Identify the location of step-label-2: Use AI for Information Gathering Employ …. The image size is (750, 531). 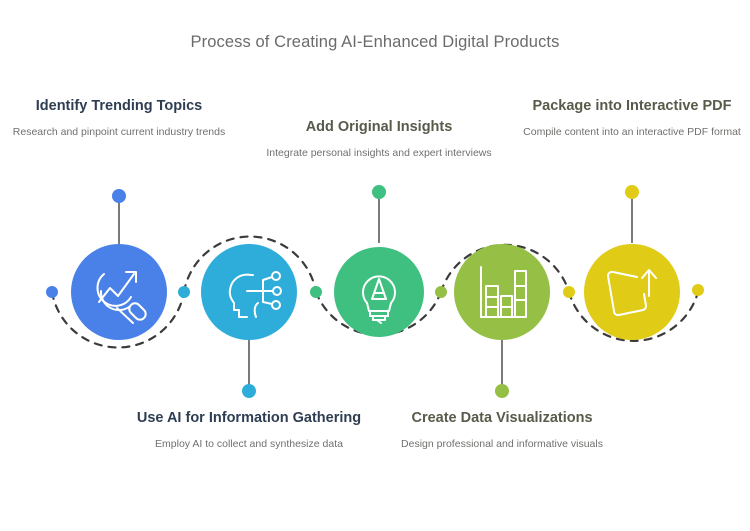
(249, 430).